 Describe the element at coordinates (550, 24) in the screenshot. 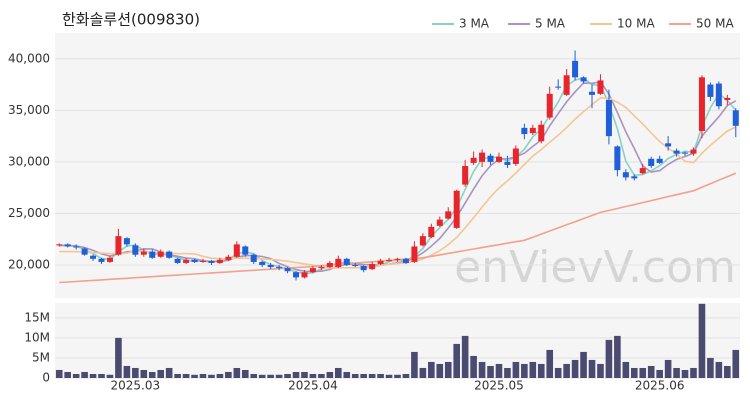

I see `legend-label: 5 MA` at that location.